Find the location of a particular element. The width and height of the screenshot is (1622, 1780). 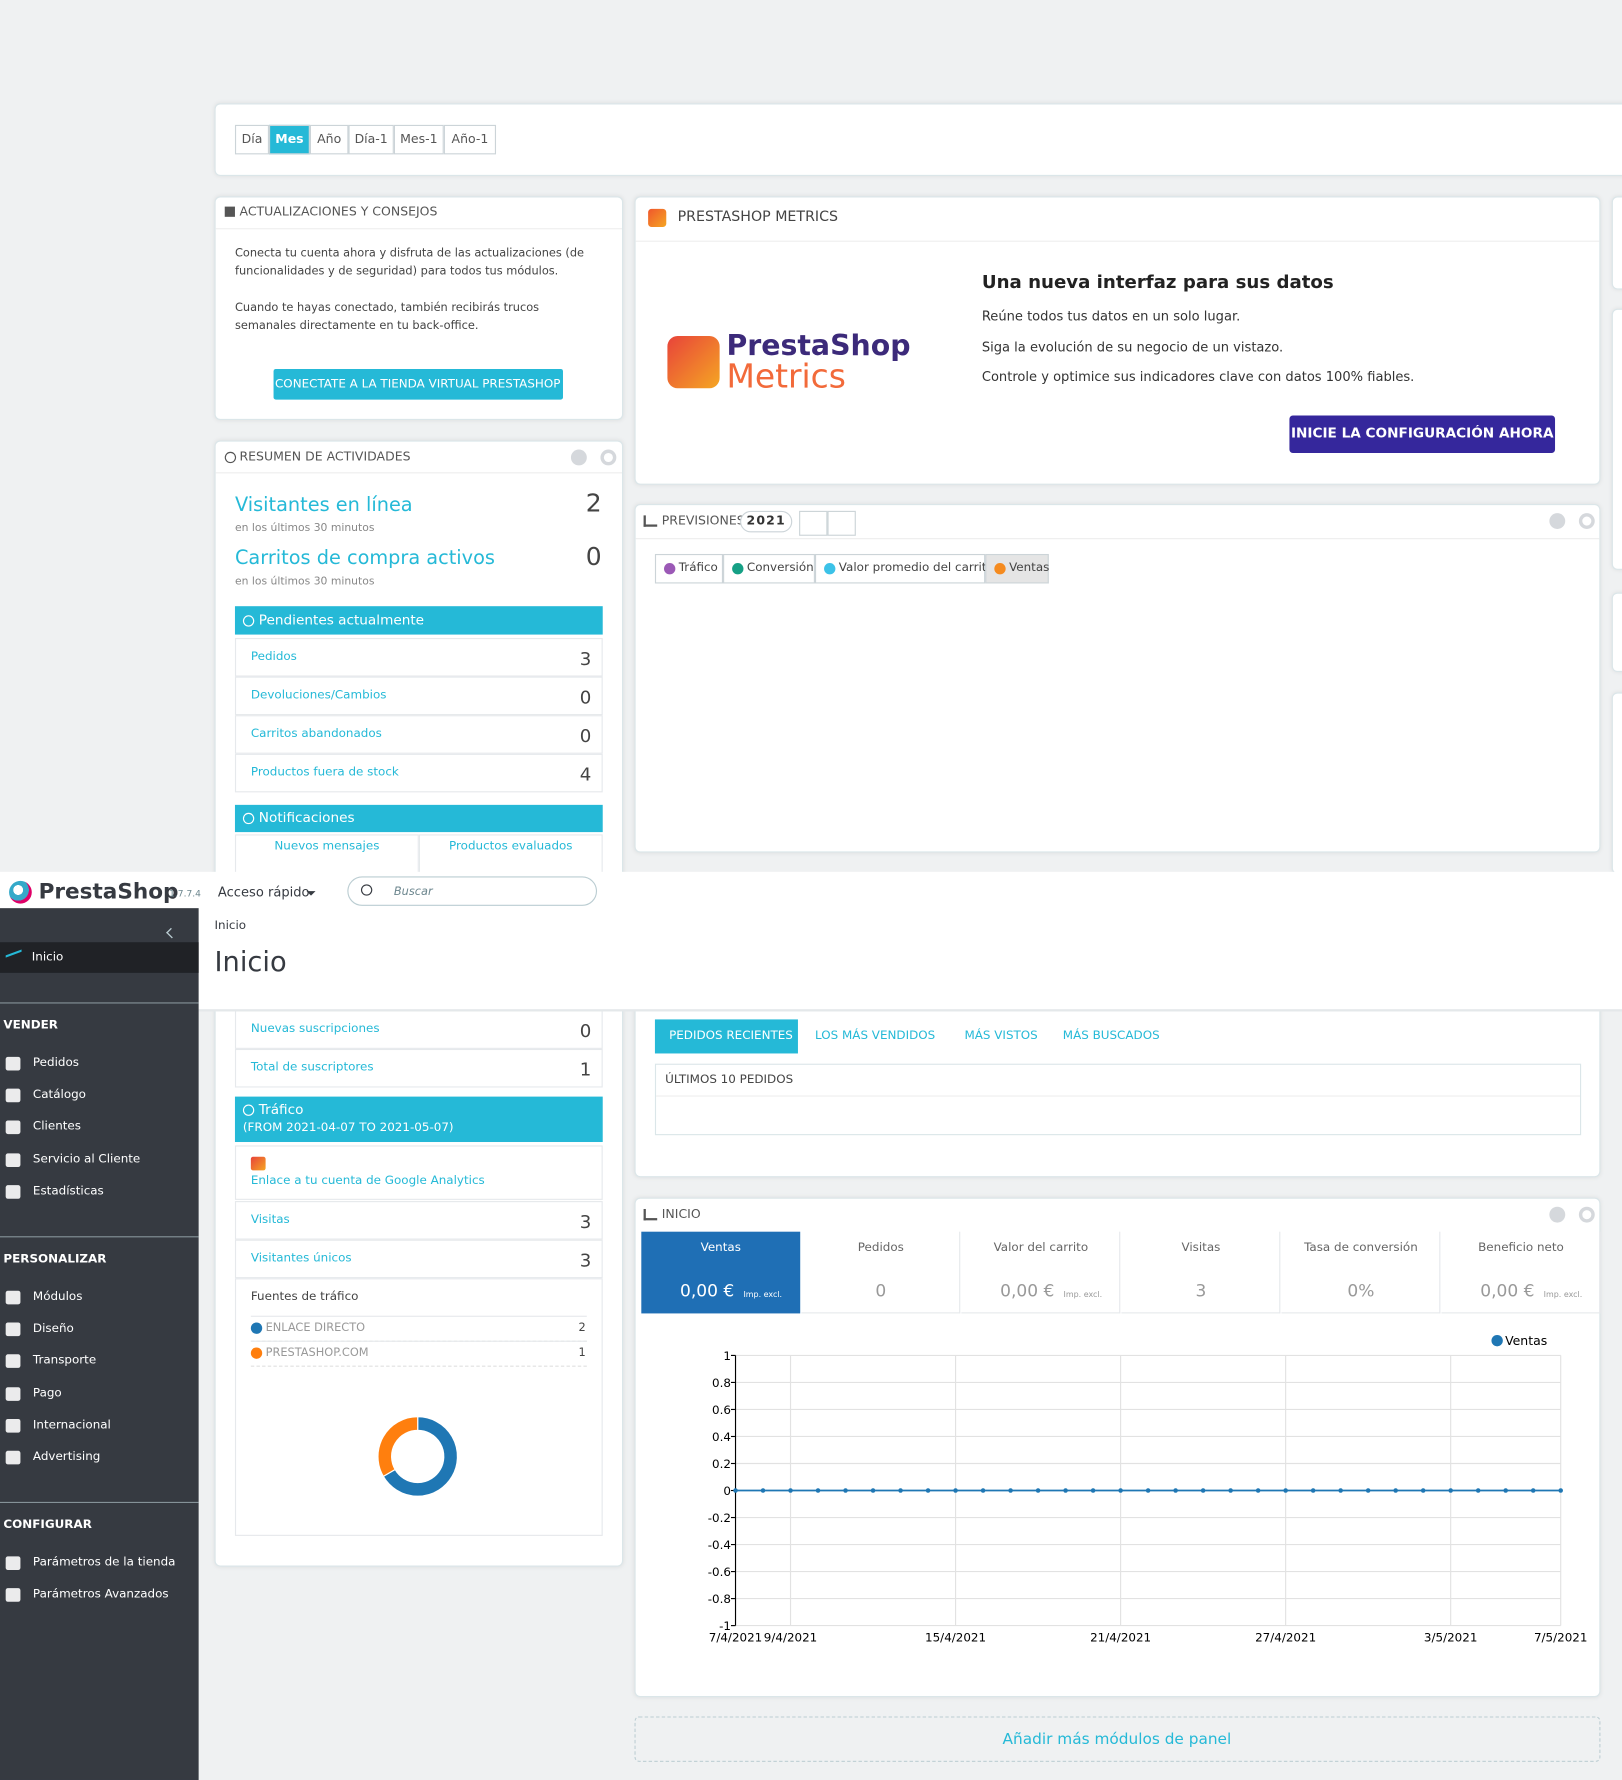

sidebar-active is located at coordinates (99, 957).